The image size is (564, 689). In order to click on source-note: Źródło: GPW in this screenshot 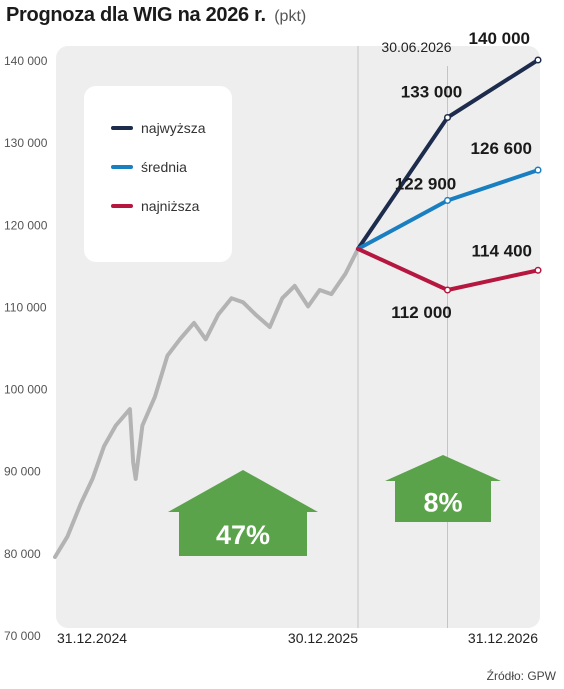, I will do `click(521, 676)`.